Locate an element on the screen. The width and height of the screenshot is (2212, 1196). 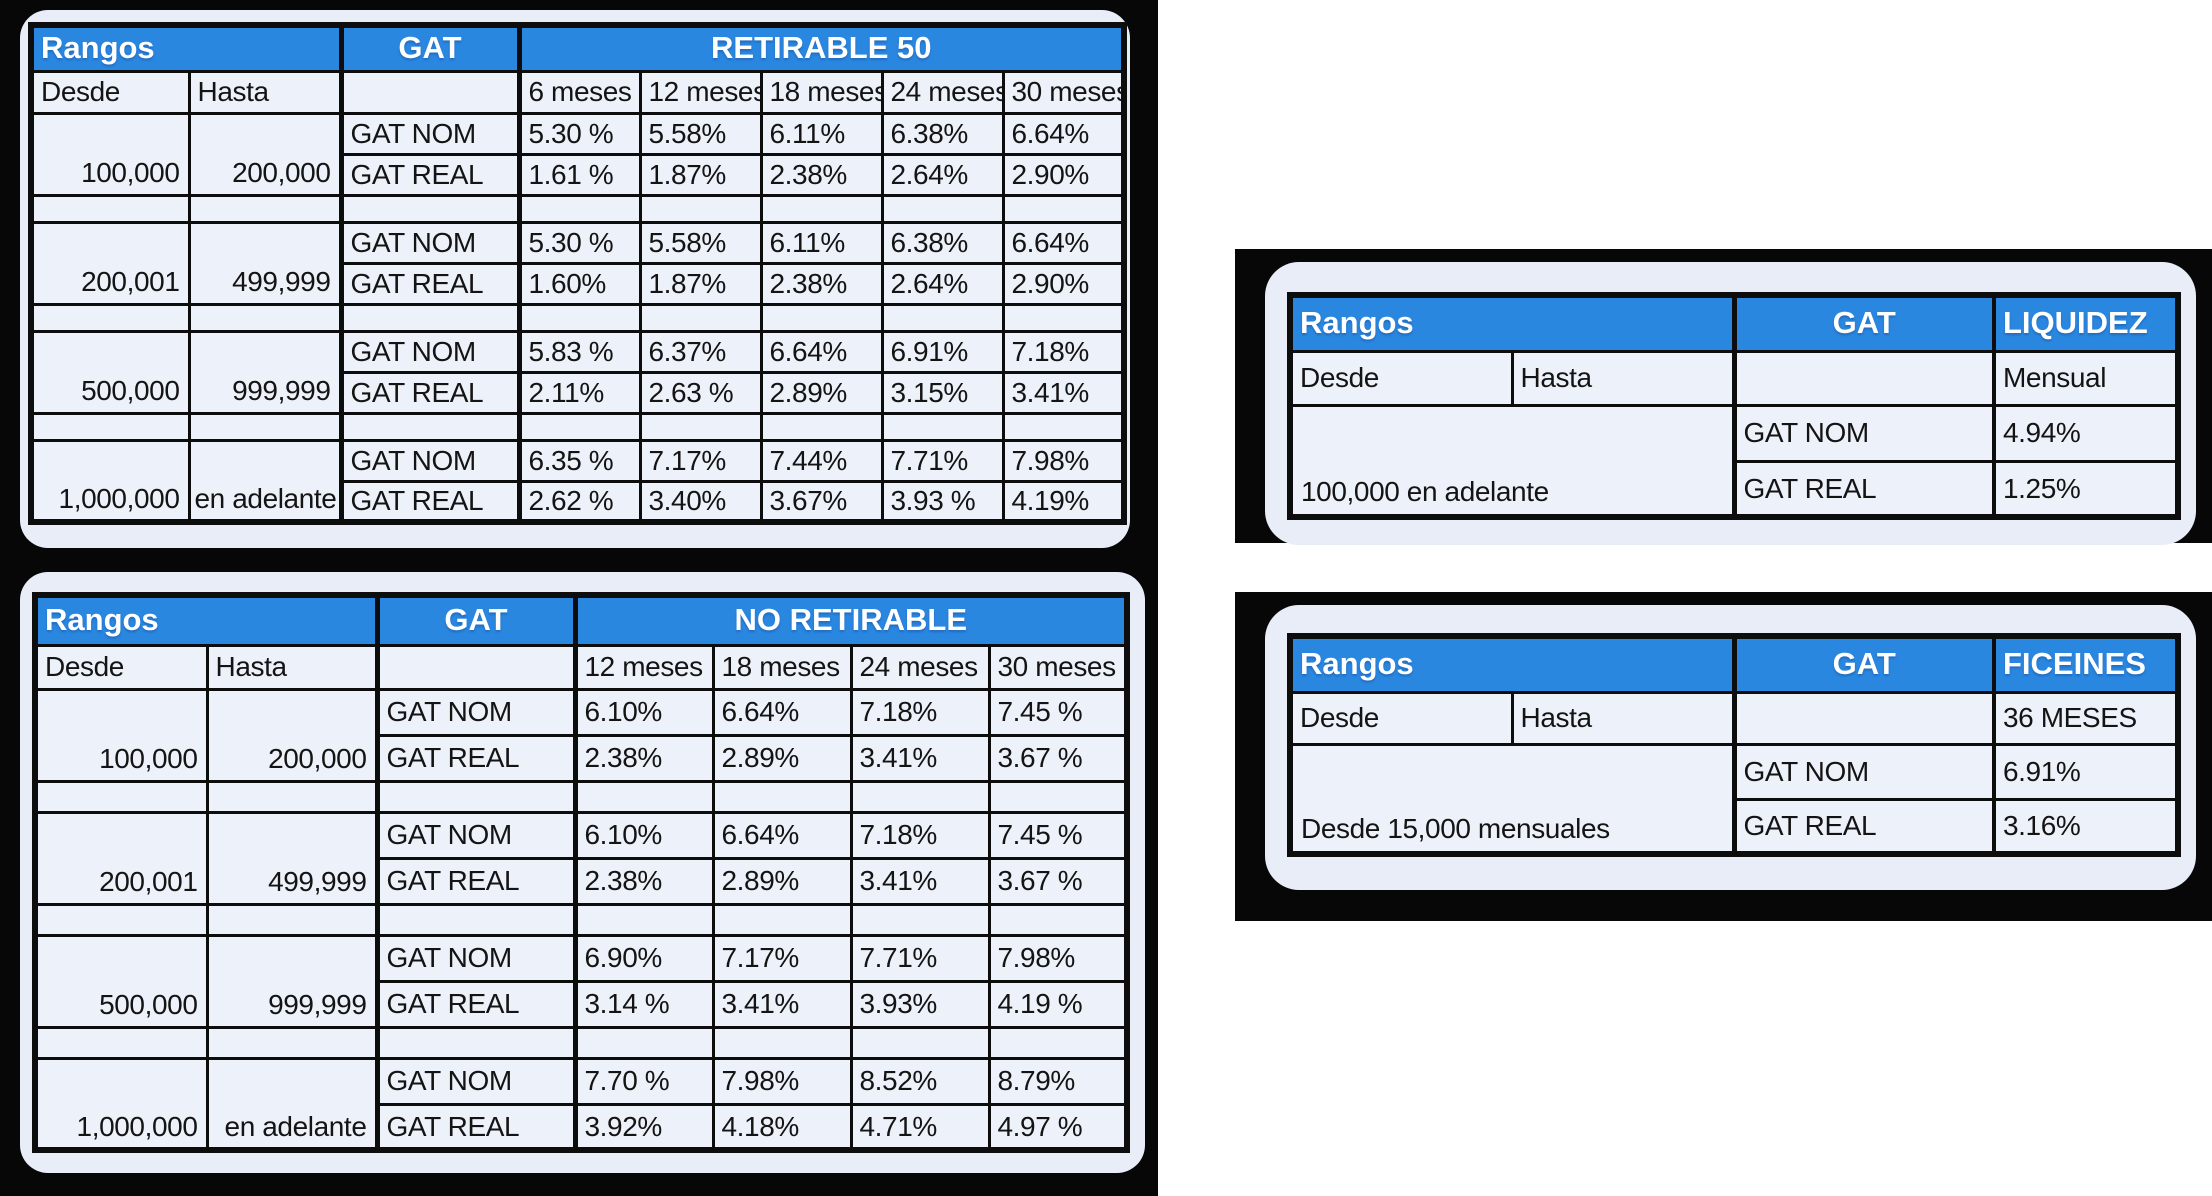
liquidez-subheader-row: Desde Hasta Mensual is located at coordinates (1734, 378).